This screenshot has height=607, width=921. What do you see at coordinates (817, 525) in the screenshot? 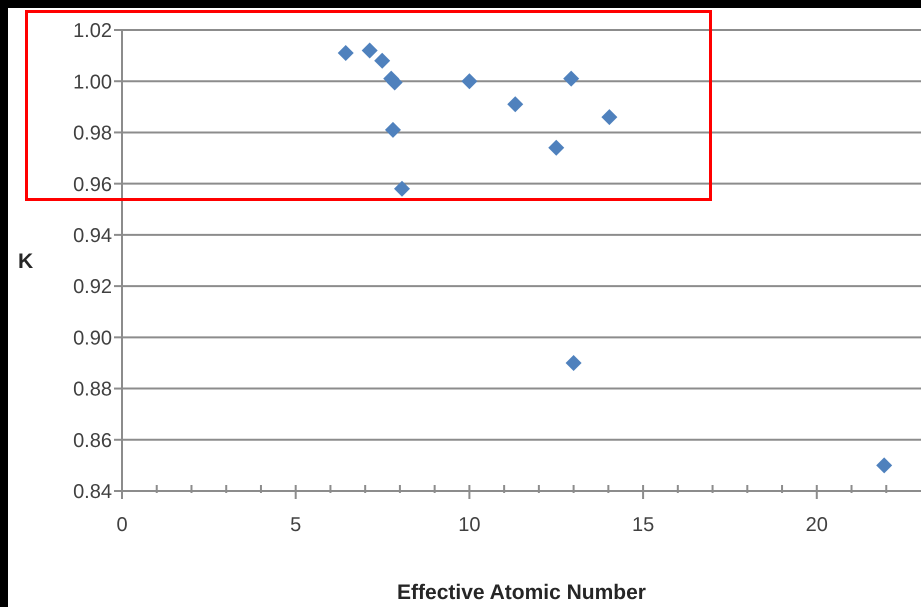
I see `x-tick-label: 20` at bounding box center [817, 525].